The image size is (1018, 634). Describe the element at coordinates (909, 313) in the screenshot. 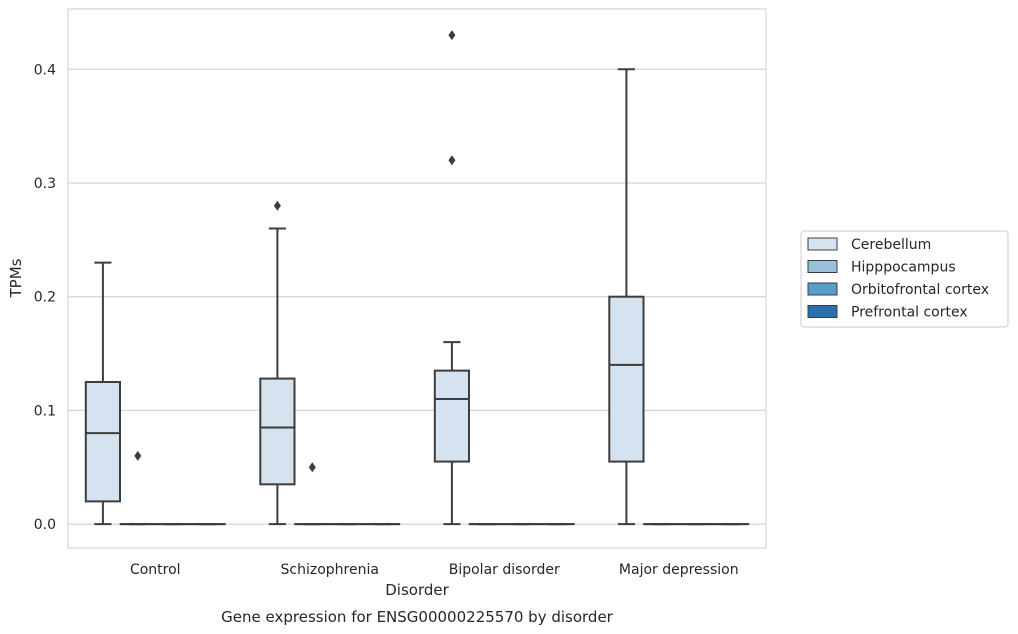

I see `legend-label: Prefrontal cortex` at that location.